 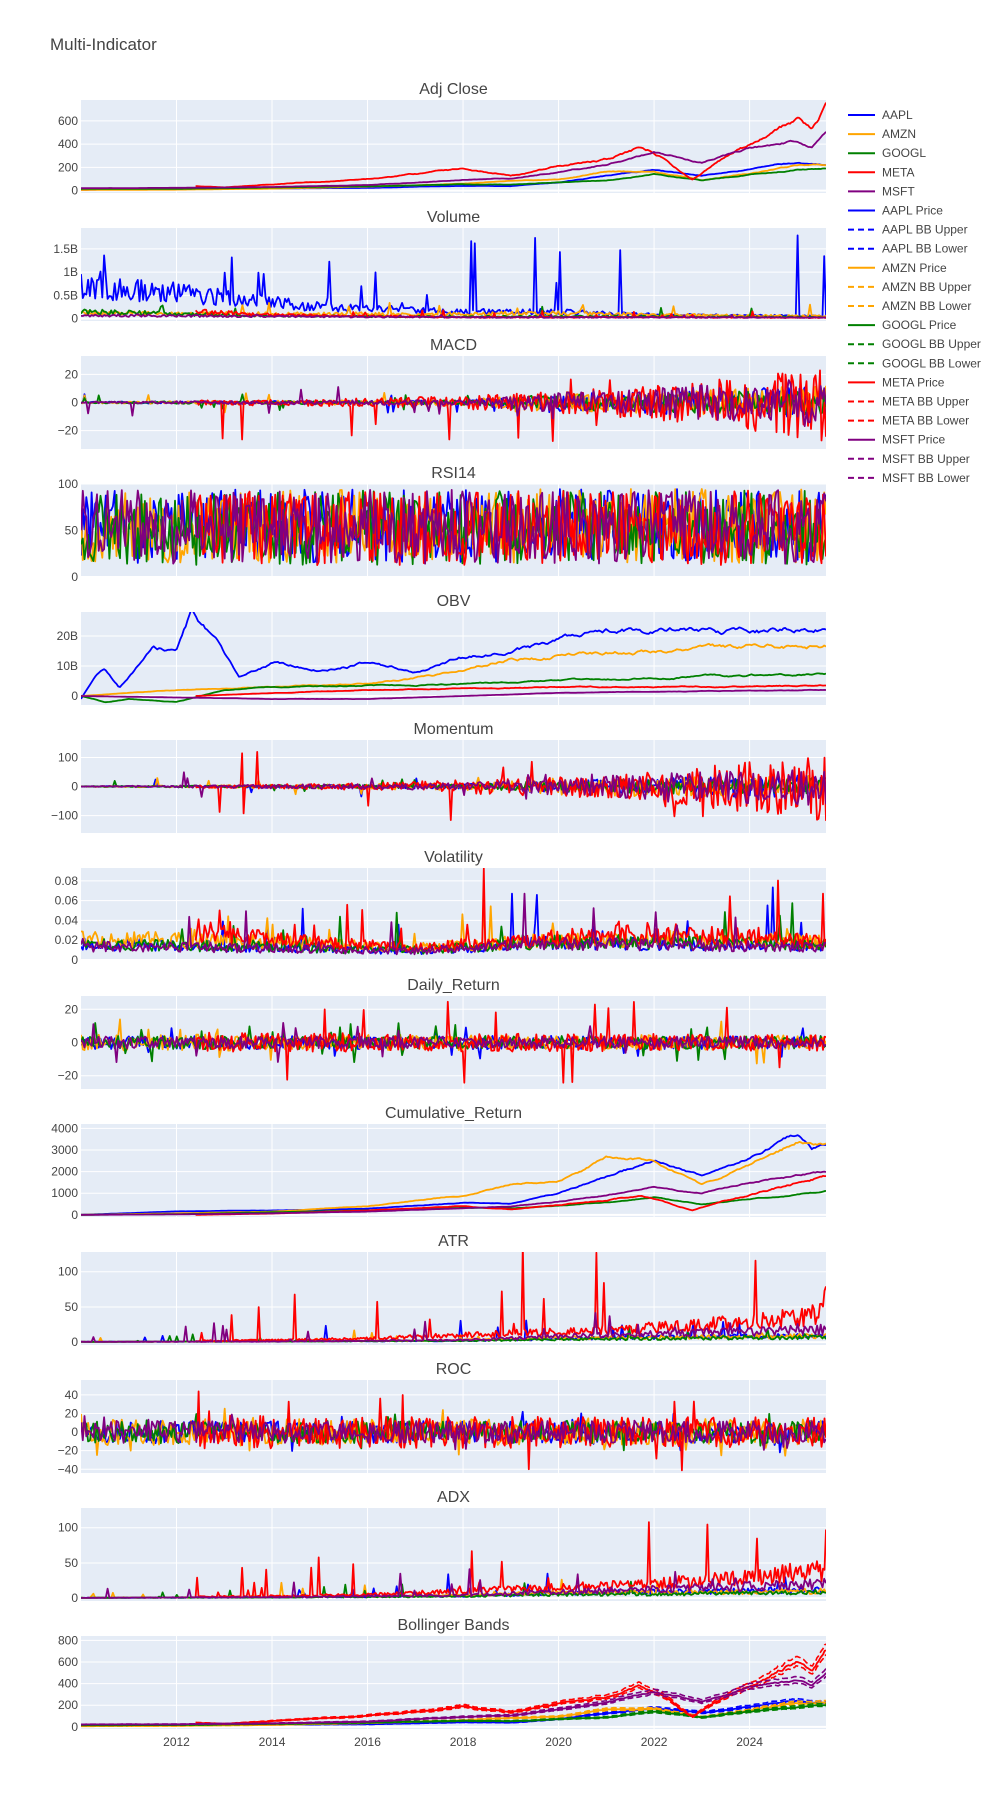 I want to click on subplot-title: RSI14, so click(x=453, y=473).